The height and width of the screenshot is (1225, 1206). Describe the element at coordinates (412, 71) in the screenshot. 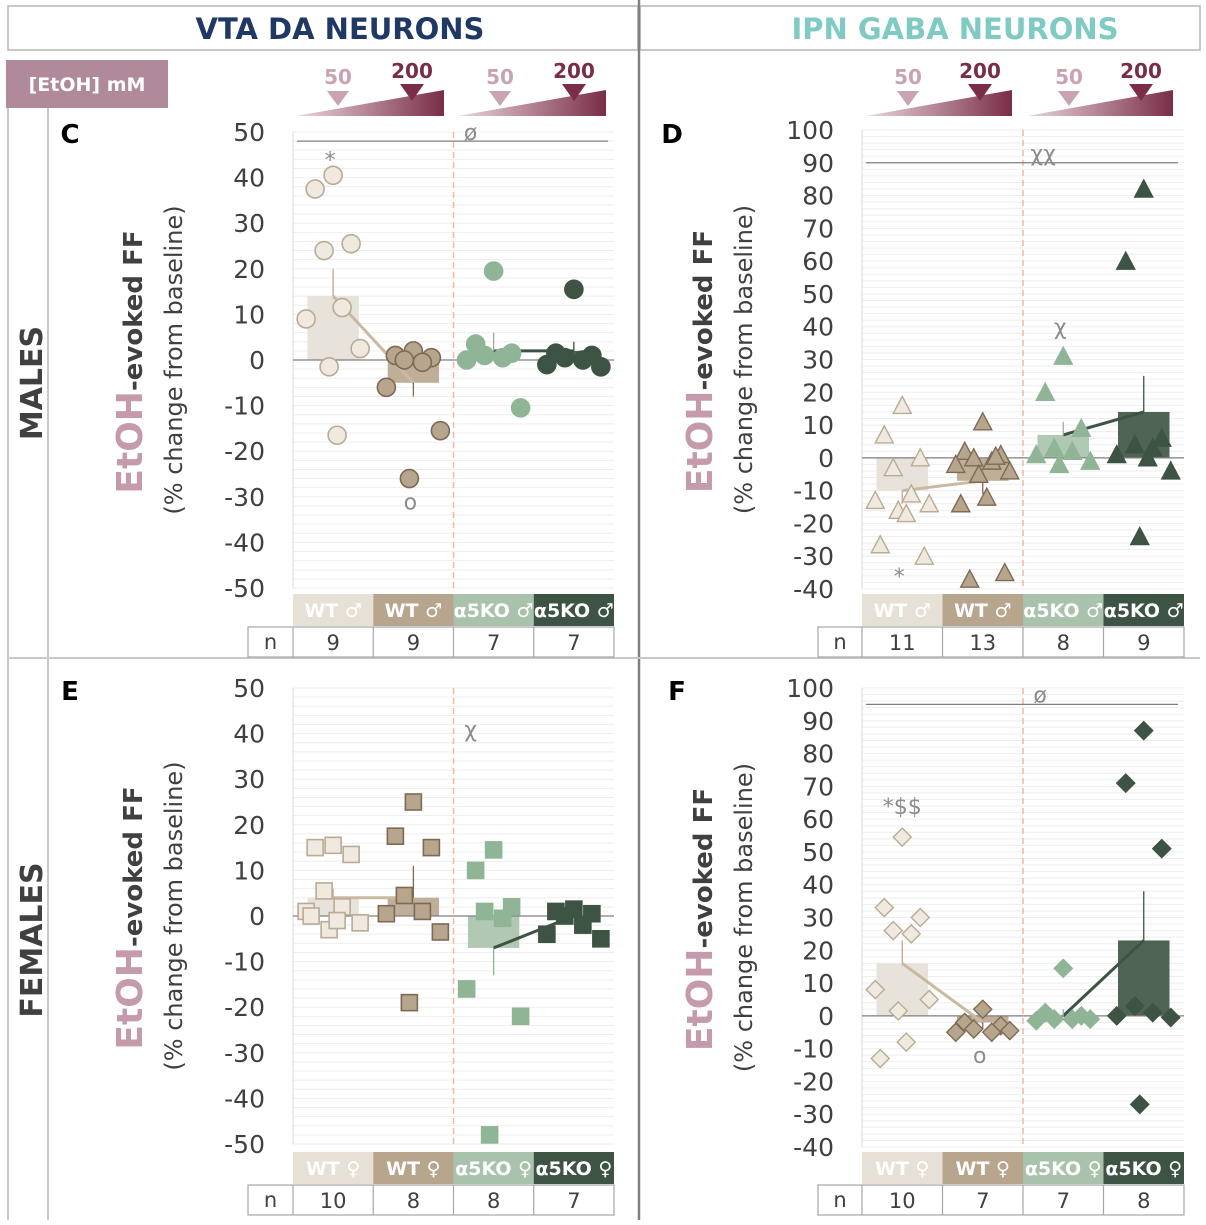

I see `high-dose-label: 200` at that location.